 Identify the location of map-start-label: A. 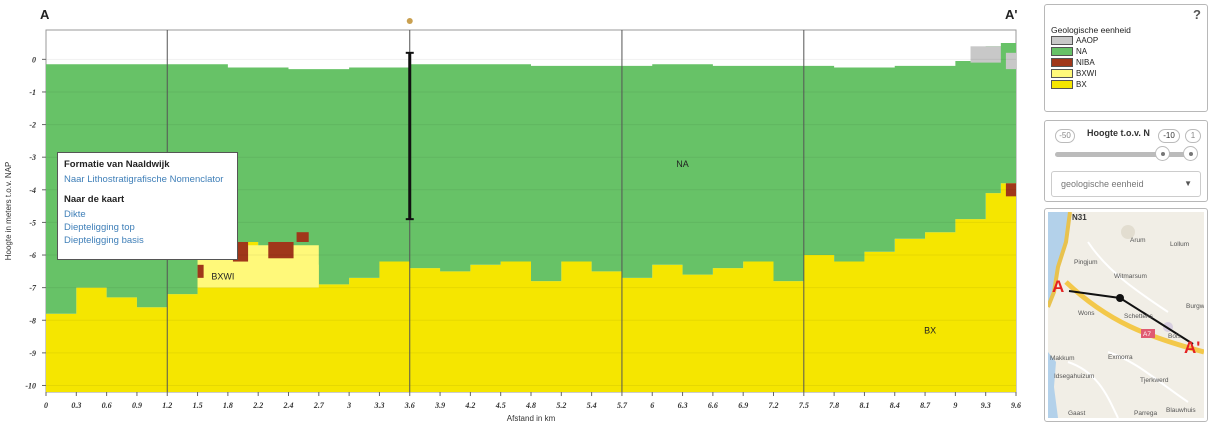
(1058, 286).